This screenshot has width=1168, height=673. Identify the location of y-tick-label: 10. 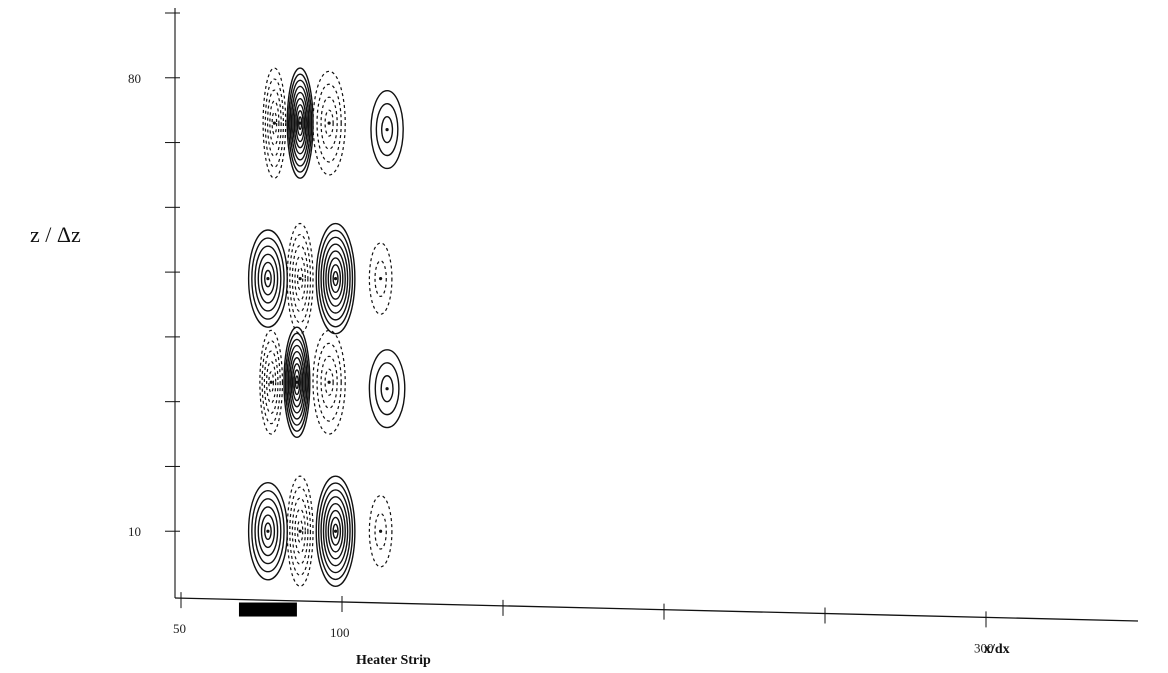
(134, 531).